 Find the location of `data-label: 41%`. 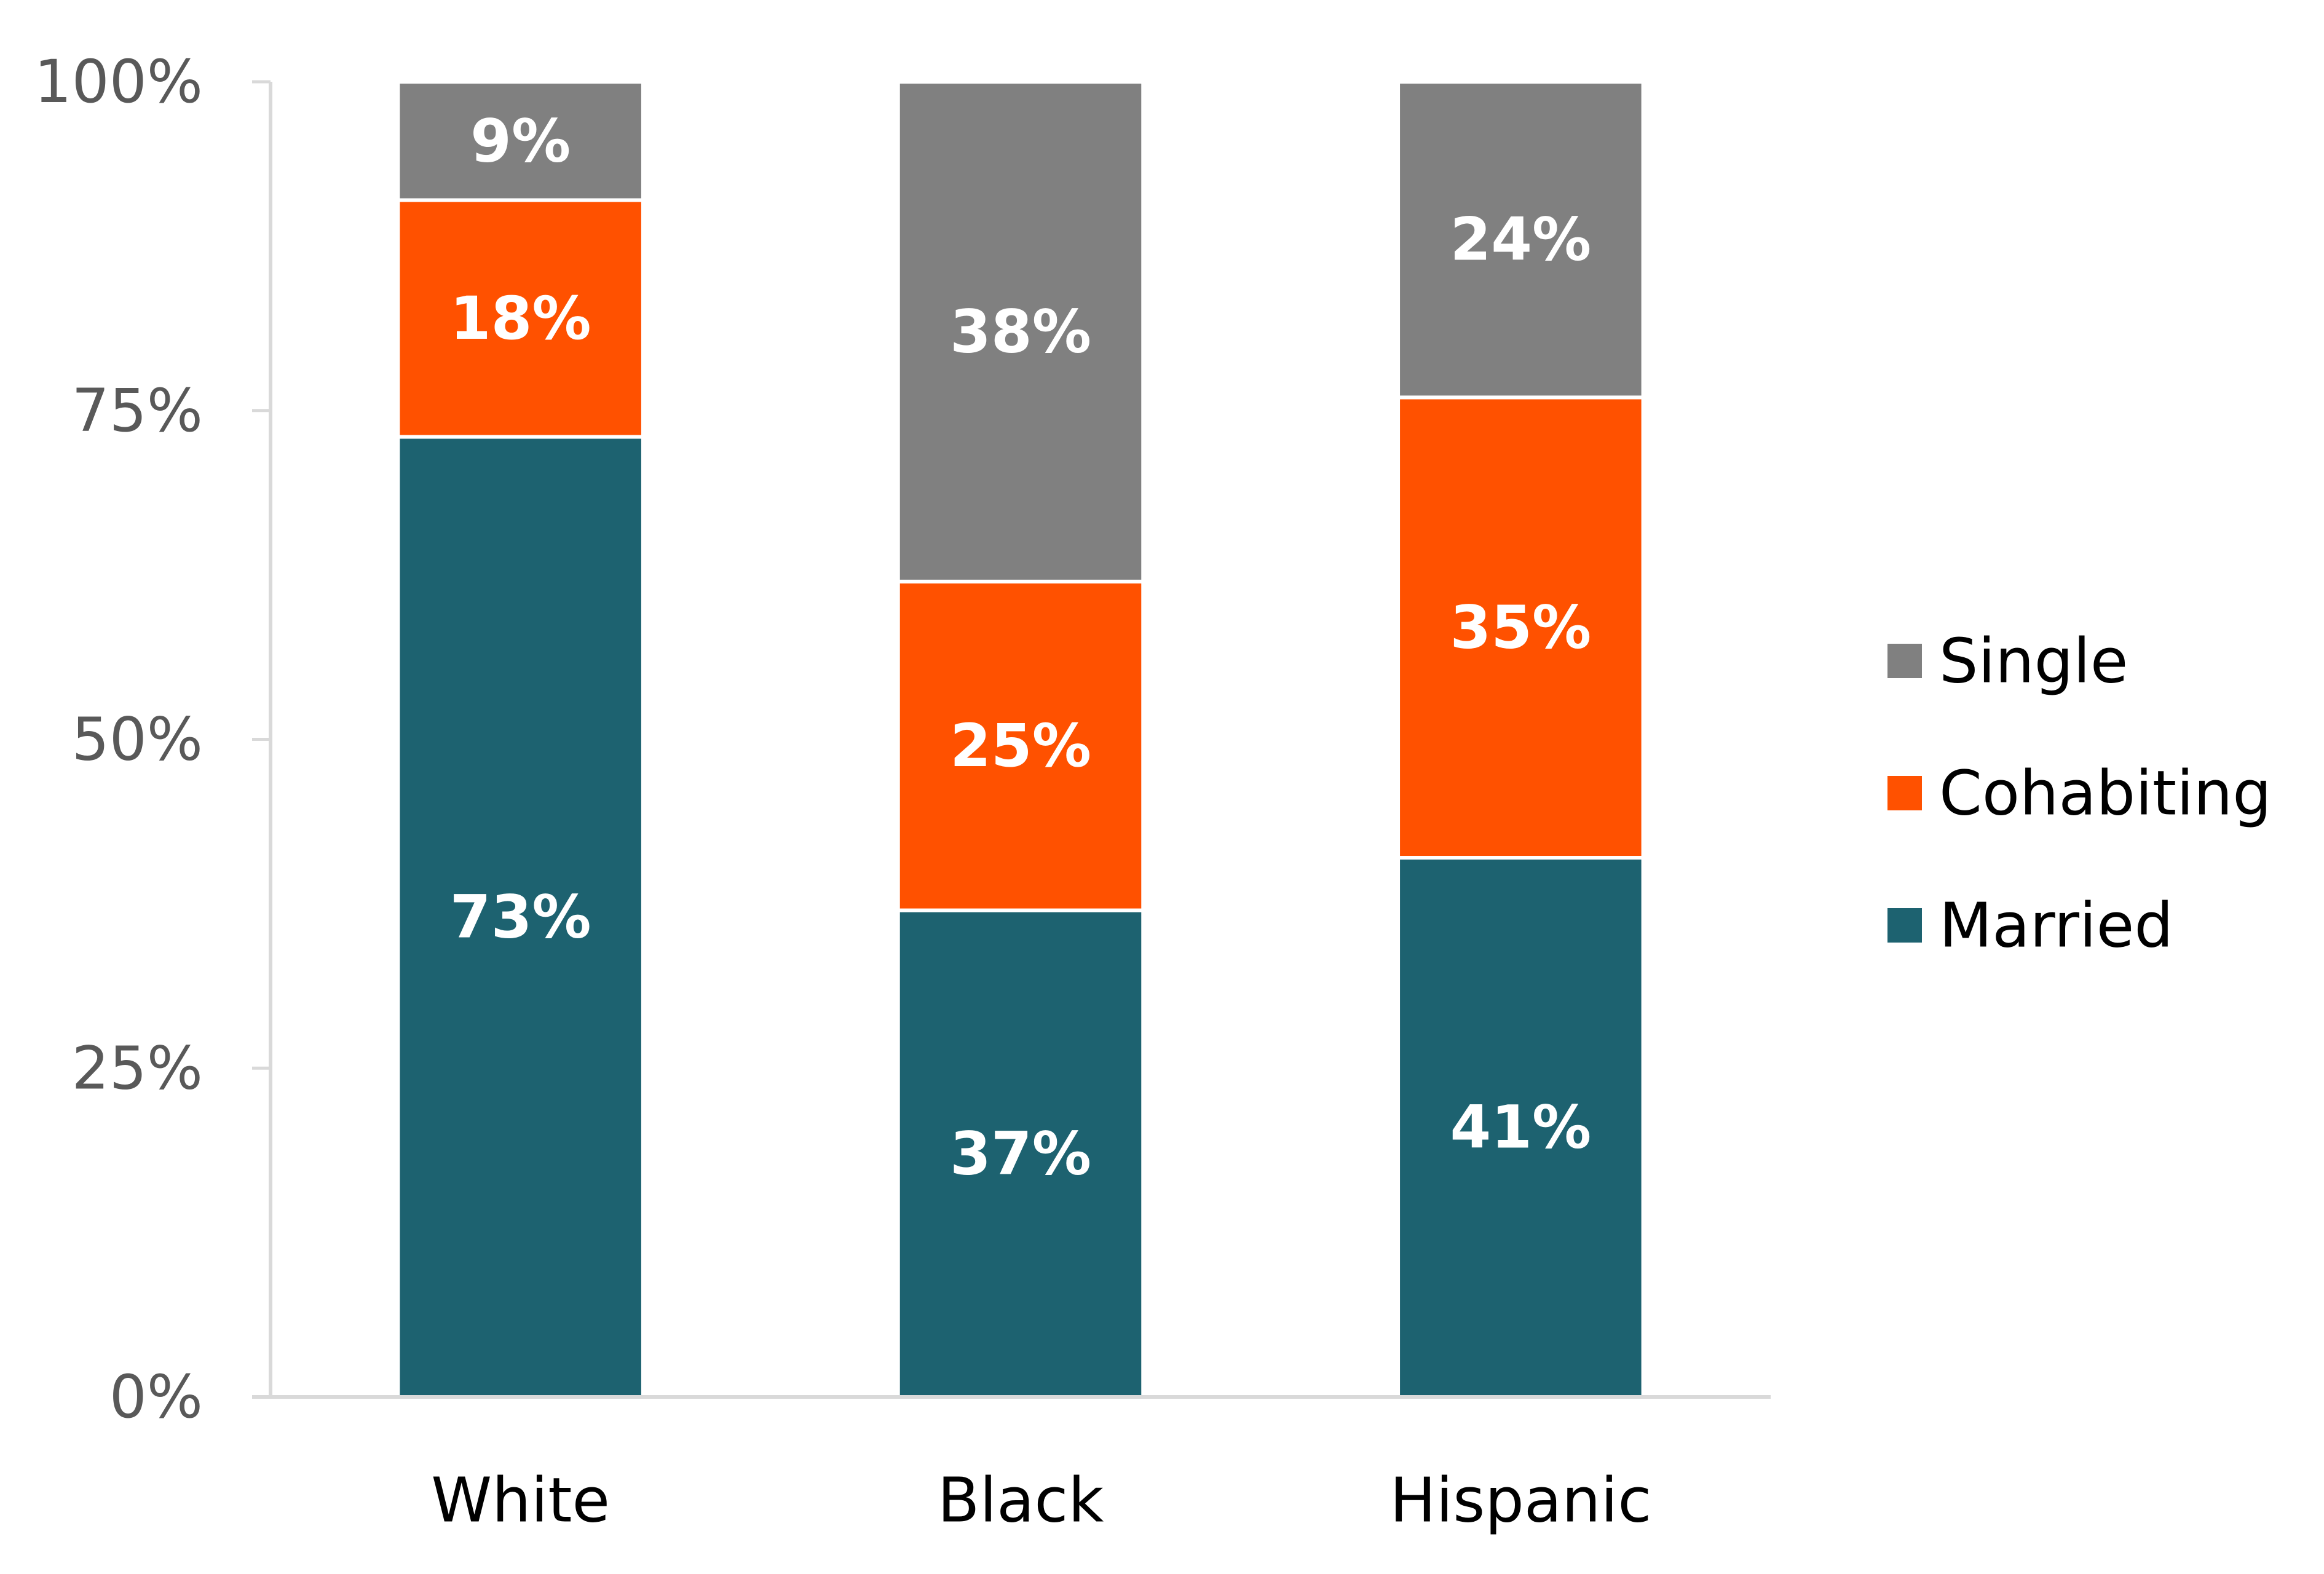

data-label: 41% is located at coordinates (1520, 1127).